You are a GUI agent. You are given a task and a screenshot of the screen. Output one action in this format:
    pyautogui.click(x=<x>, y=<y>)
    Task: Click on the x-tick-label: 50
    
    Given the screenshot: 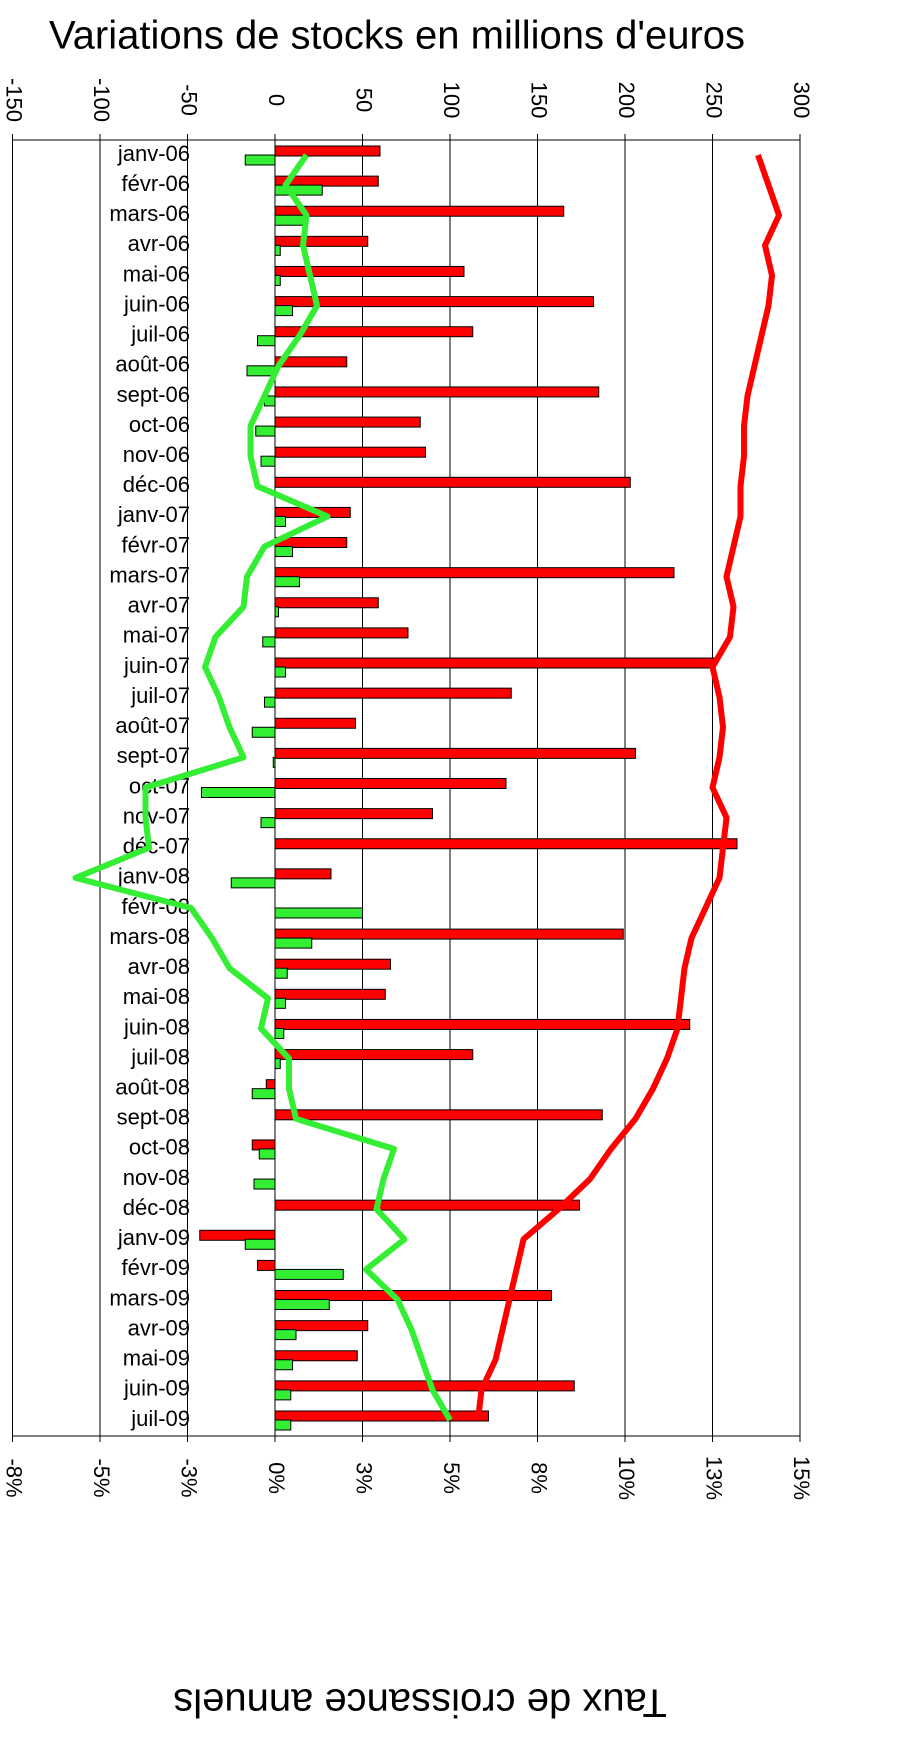 What is the action you would take?
    pyautogui.click(x=364, y=100)
    